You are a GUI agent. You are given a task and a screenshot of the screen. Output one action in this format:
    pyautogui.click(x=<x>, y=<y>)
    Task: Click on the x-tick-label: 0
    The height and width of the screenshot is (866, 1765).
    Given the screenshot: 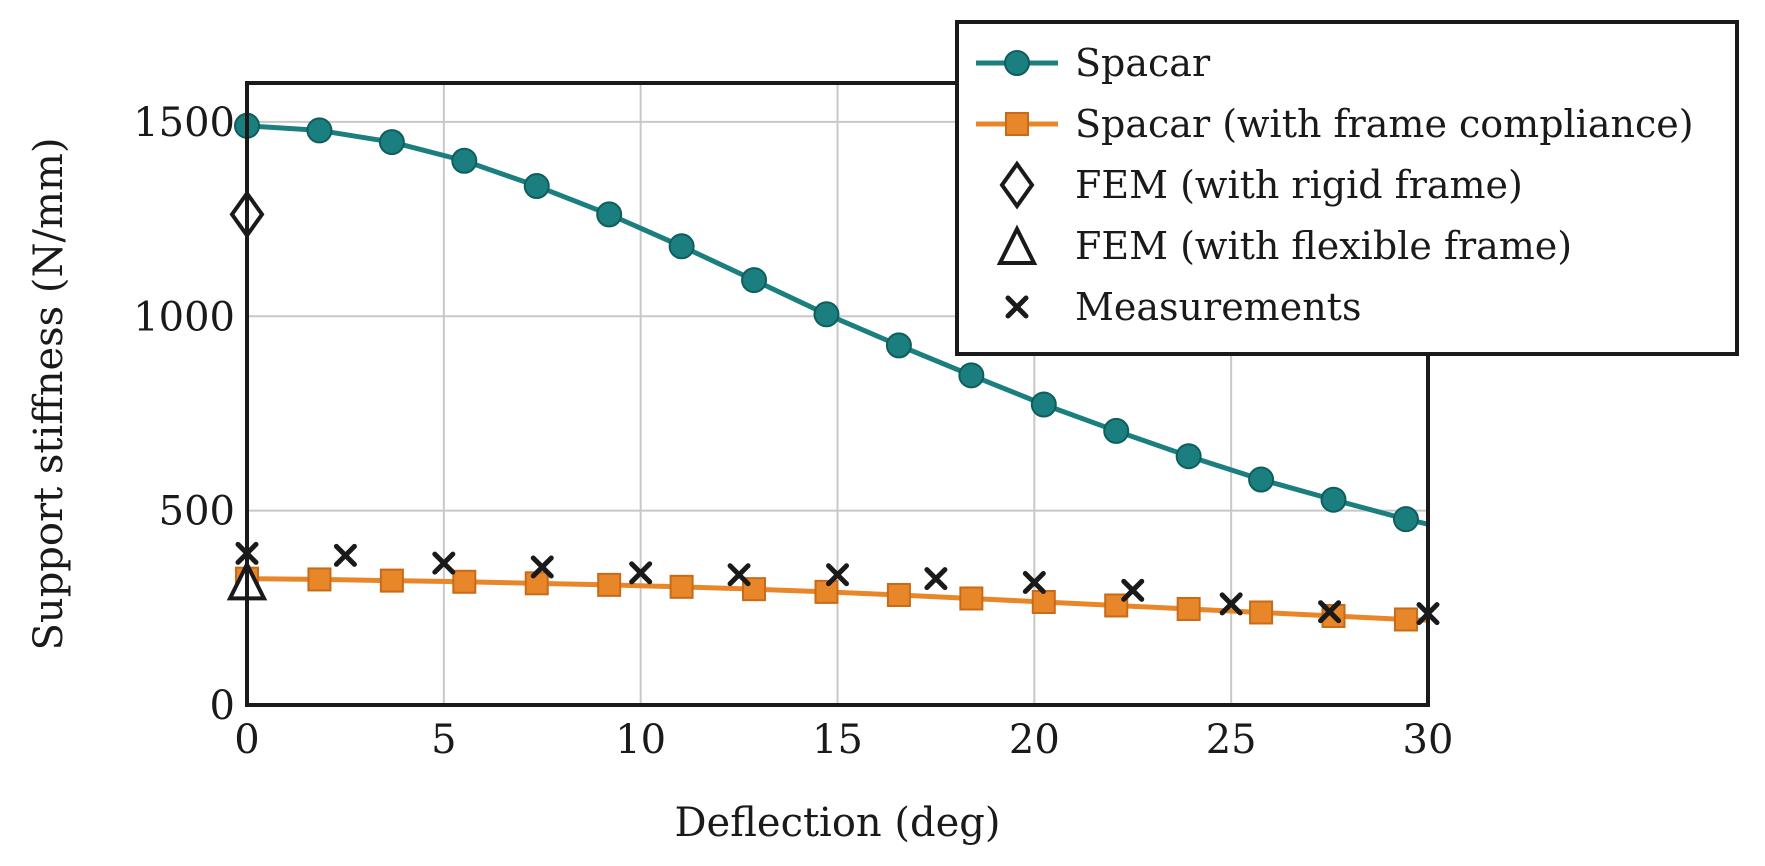 What is the action you would take?
    pyautogui.click(x=246, y=740)
    